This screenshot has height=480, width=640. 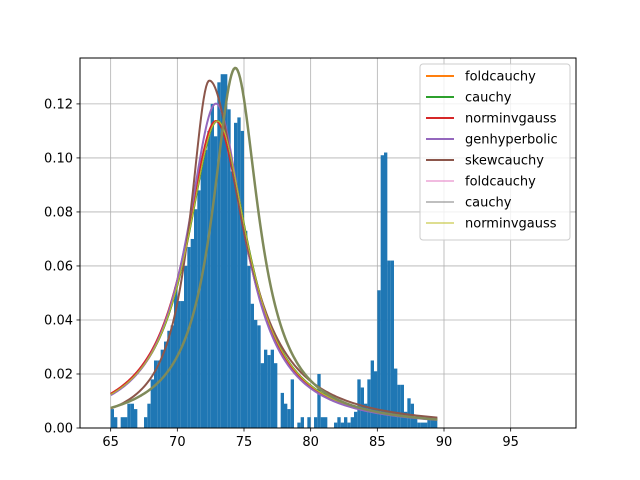 What do you see at coordinates (377, 442) in the screenshot?
I see `x-tick-label: 85` at bounding box center [377, 442].